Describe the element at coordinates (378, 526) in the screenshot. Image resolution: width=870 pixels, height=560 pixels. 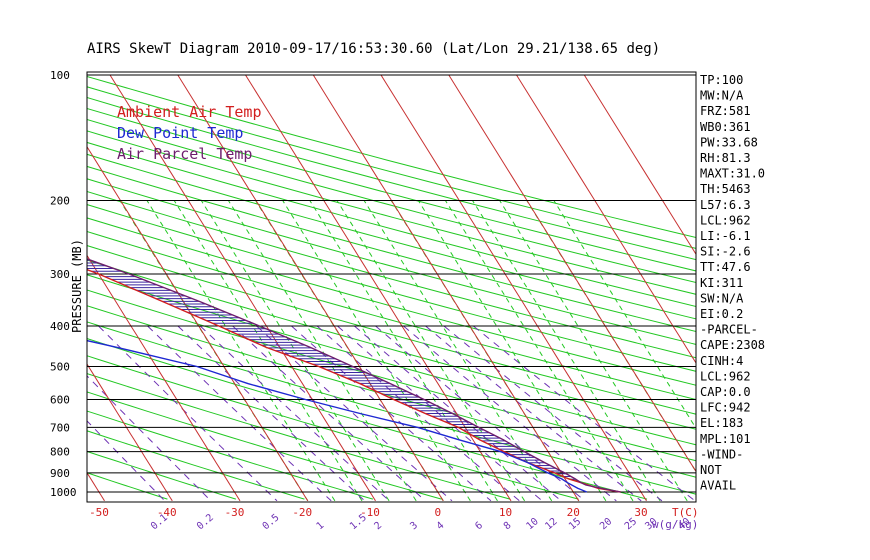
I see `mixing-ratio-label: 2` at that location.